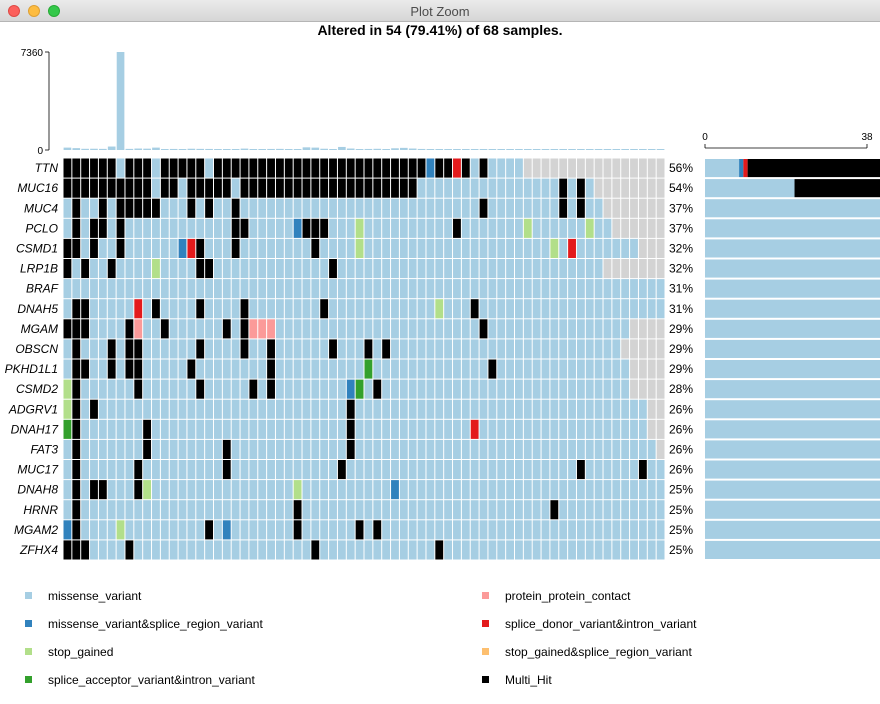  I want to click on window-title: Plot Zoom, so click(440, 11).